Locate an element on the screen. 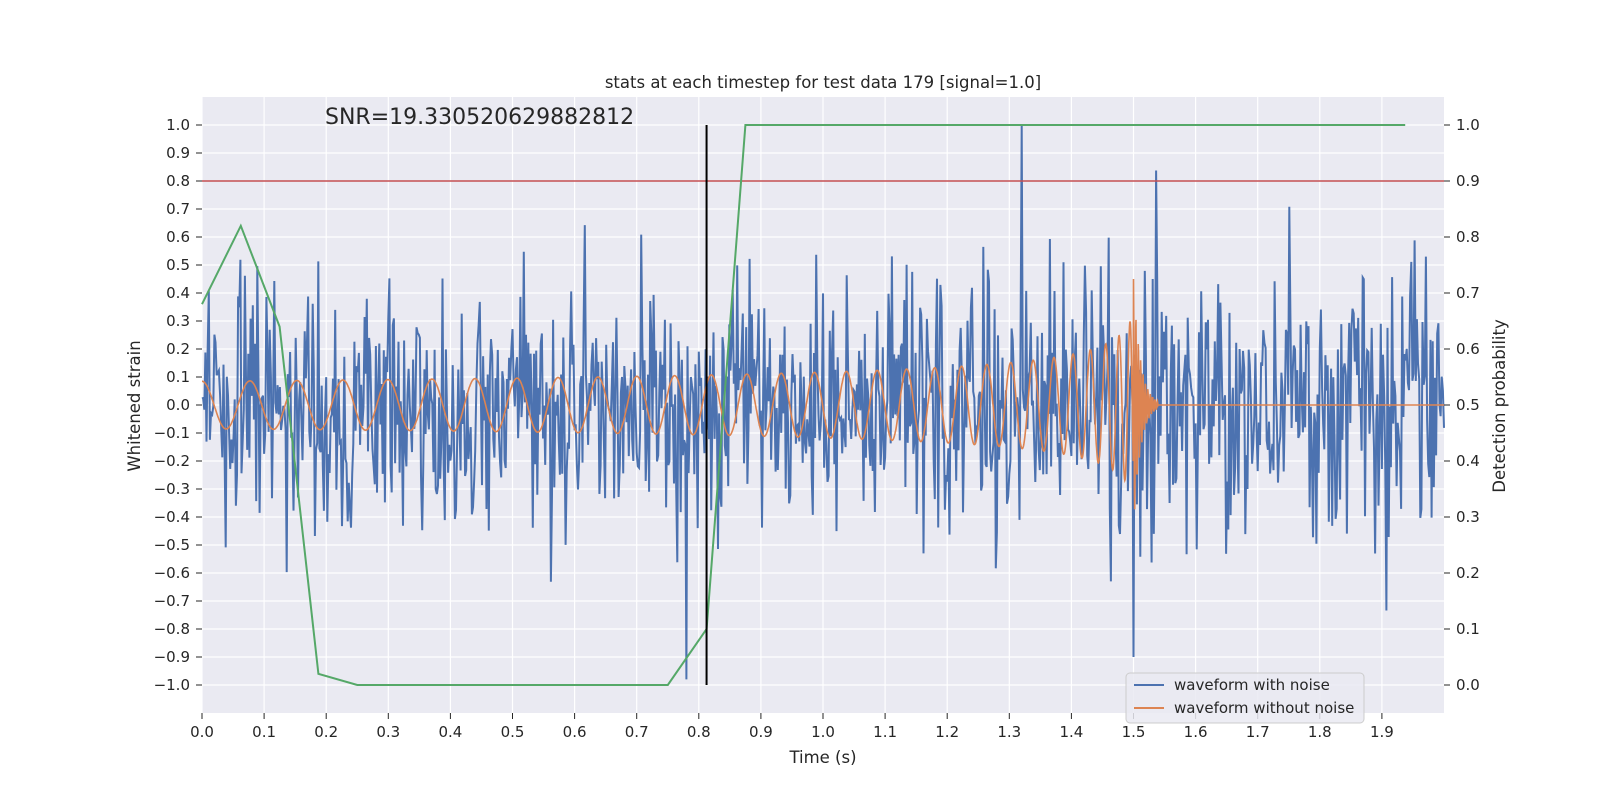  y-left-tick-label: 0.1 is located at coordinates (178, 377).